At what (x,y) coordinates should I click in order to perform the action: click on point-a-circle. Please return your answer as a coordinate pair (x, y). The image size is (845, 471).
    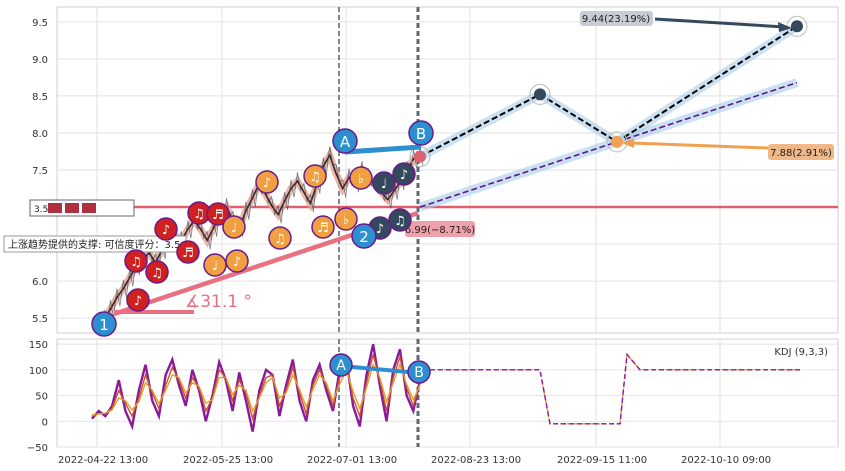
    Looking at the image, I should click on (345, 141).